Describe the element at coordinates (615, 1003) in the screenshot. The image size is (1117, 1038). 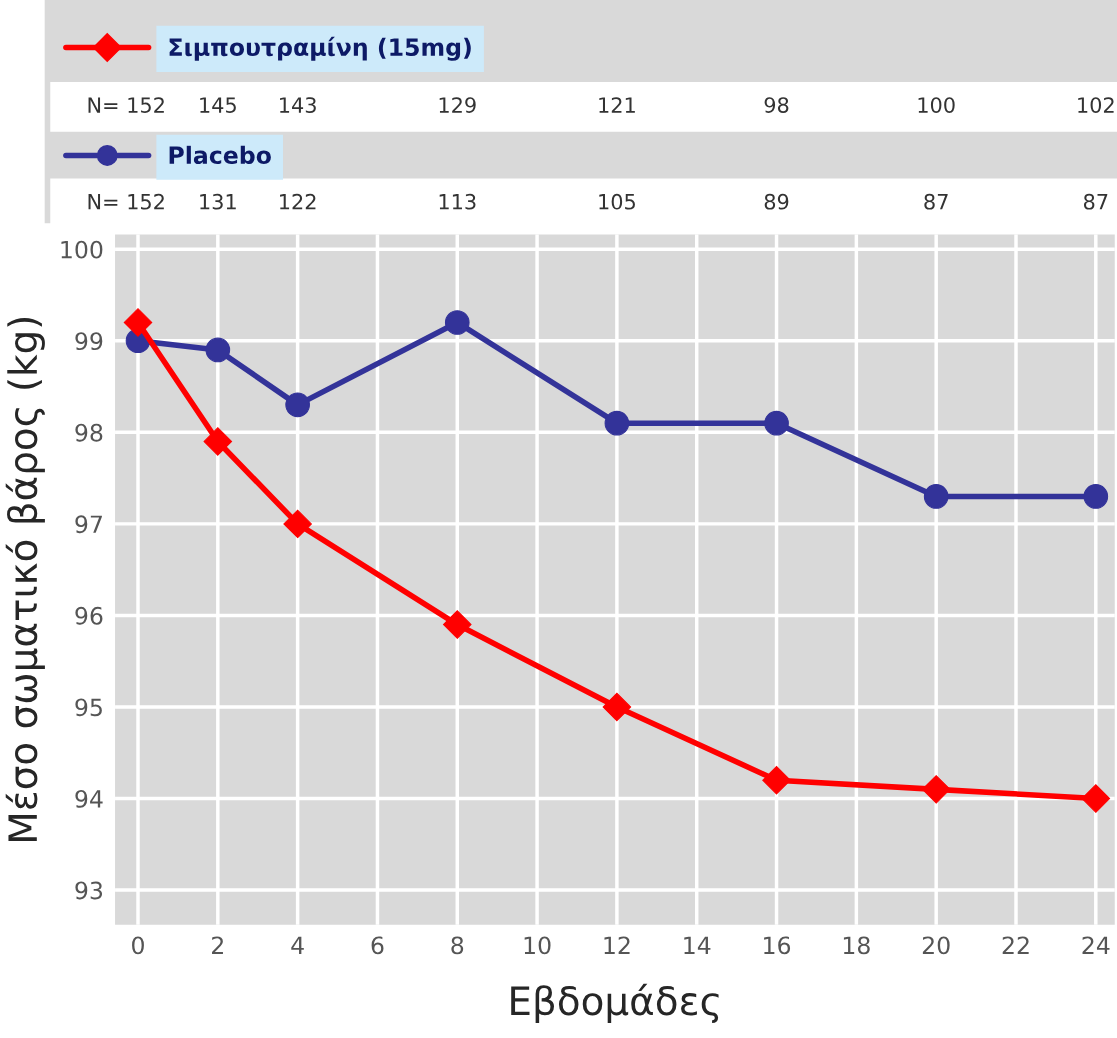
I see `x-axis-title: Εβδομάδες` at that location.